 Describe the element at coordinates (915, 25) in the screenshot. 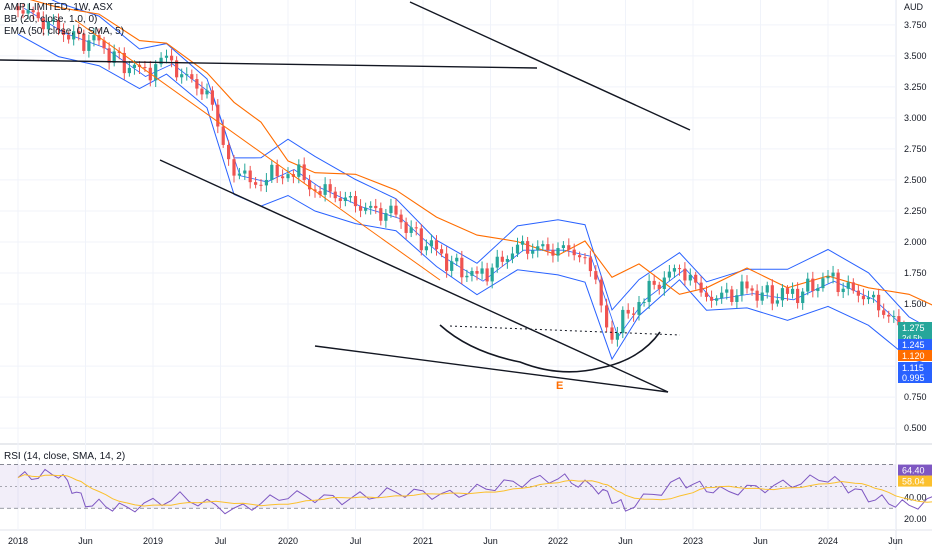

I see `price-tick-label: 3.750` at that location.